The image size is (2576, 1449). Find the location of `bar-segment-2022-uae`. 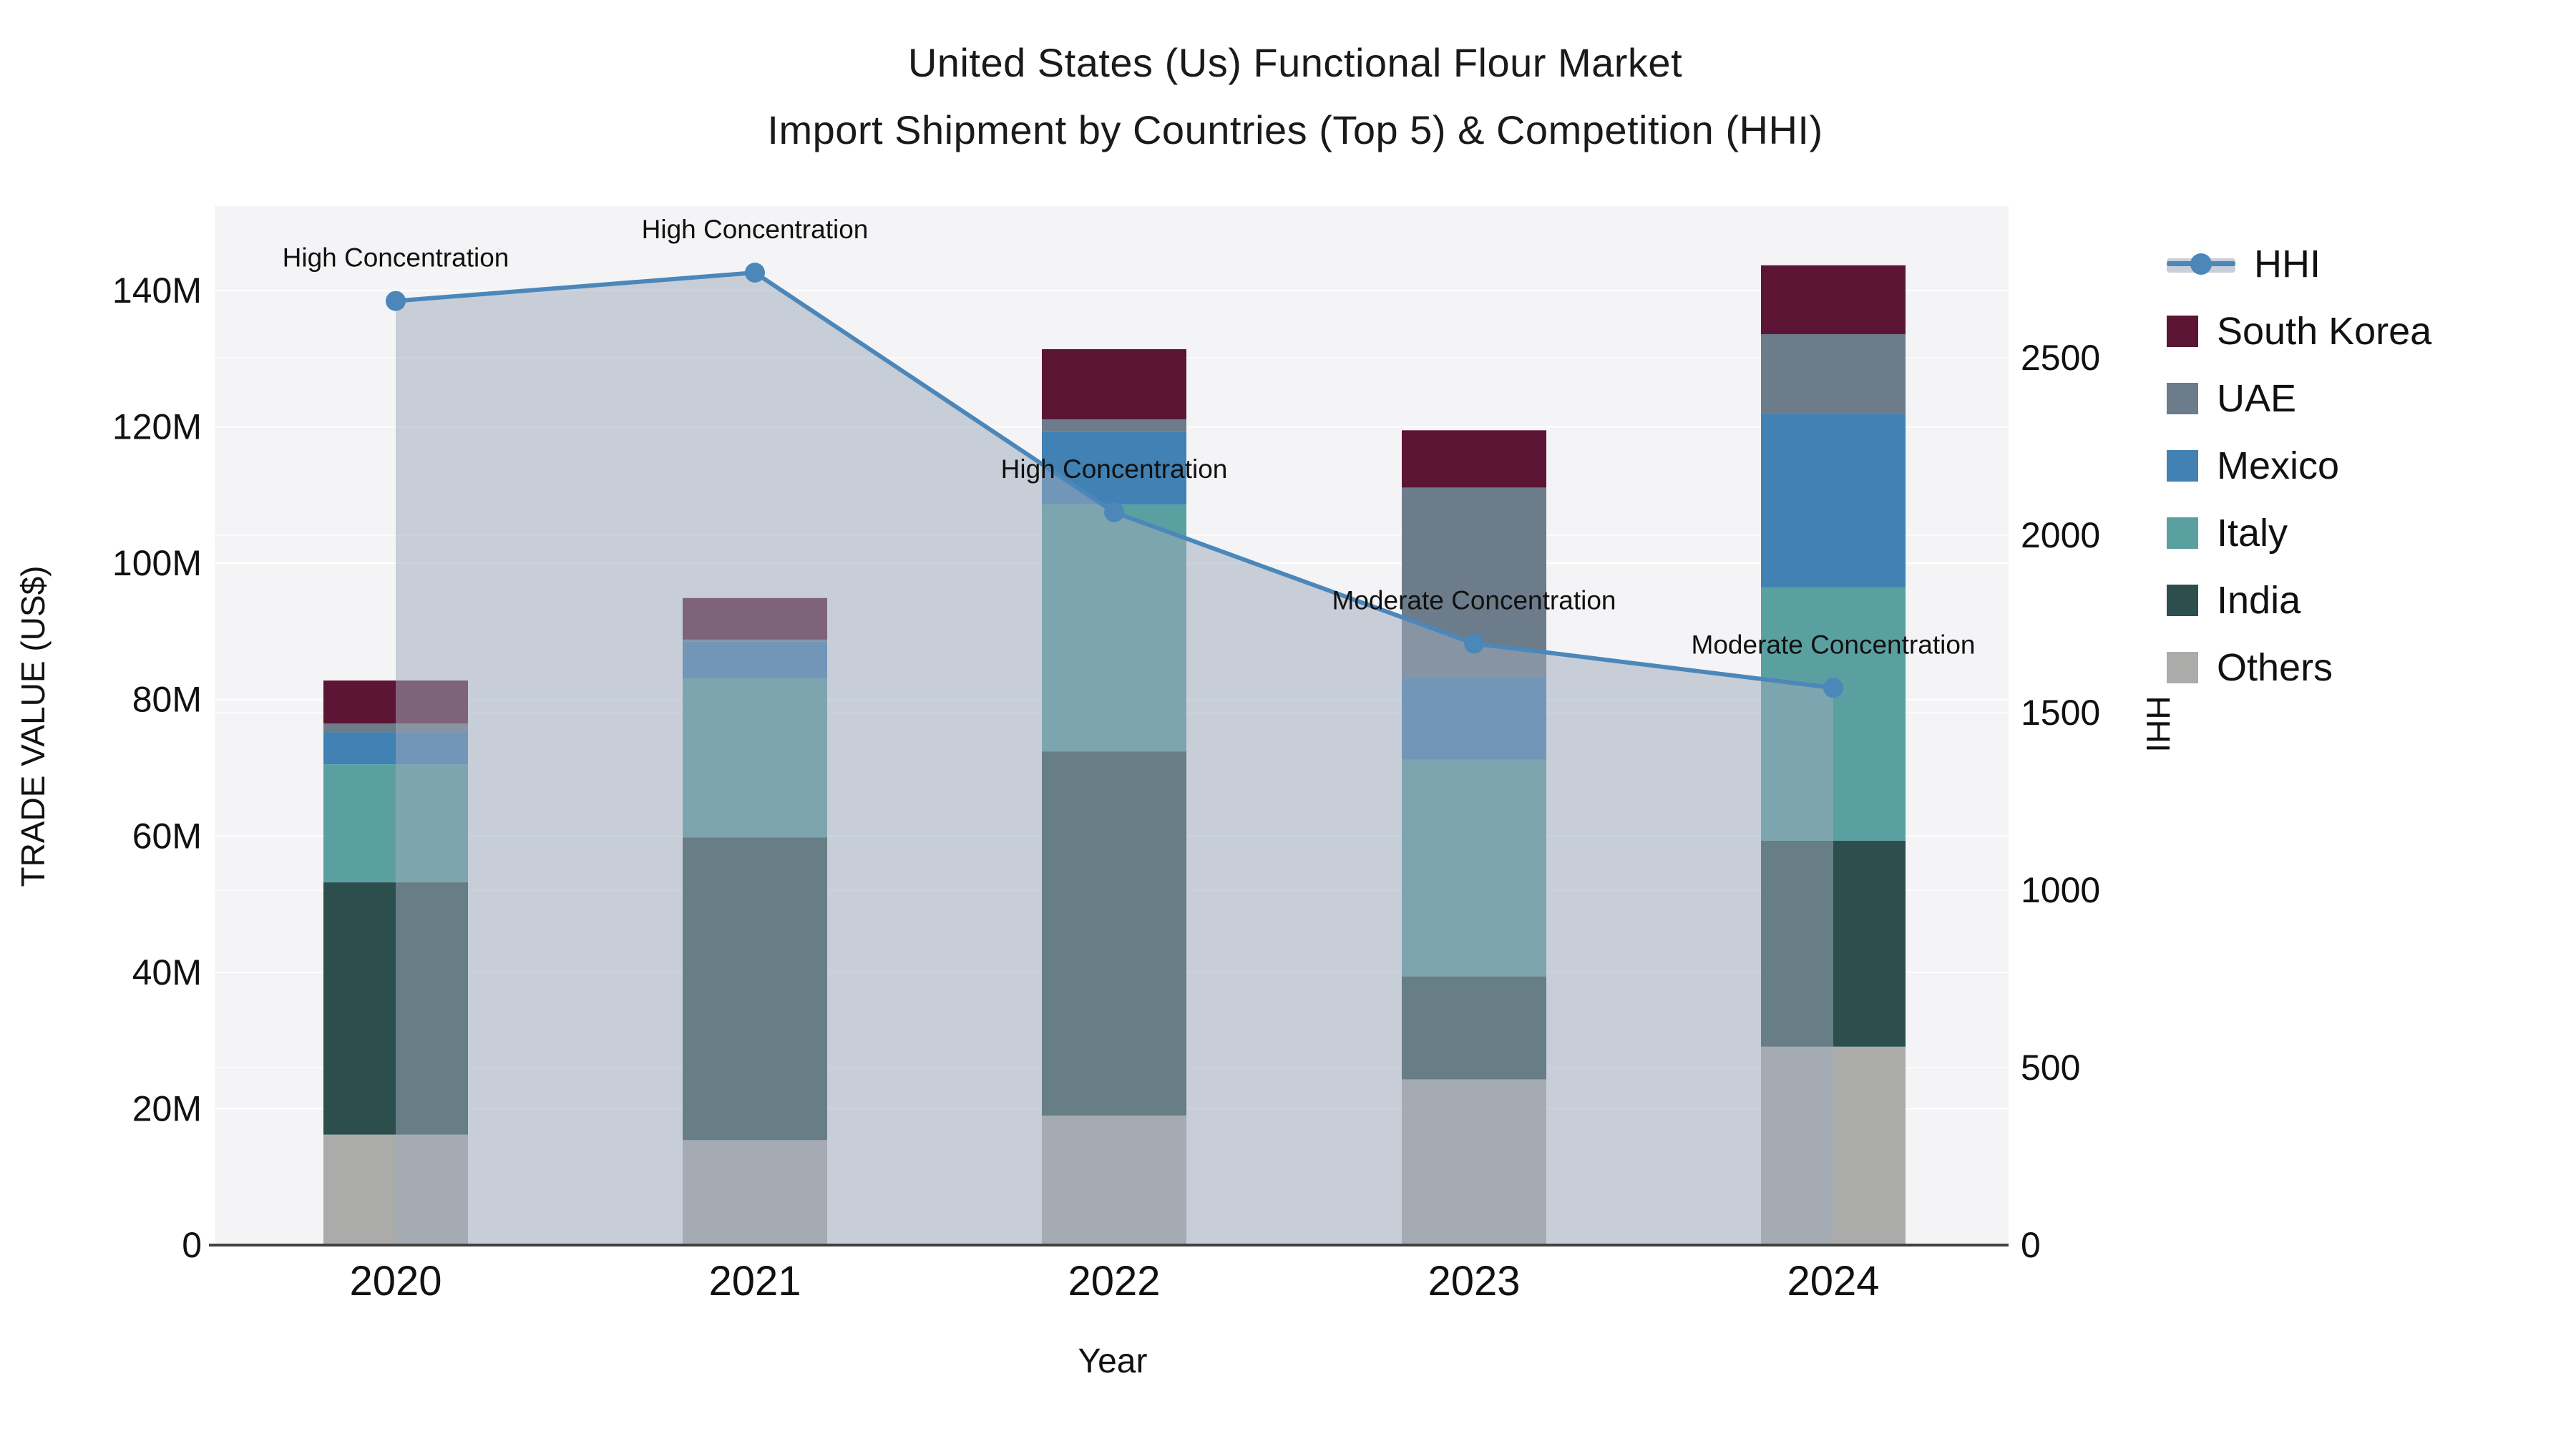

bar-segment-2022-uae is located at coordinates (1114, 425).